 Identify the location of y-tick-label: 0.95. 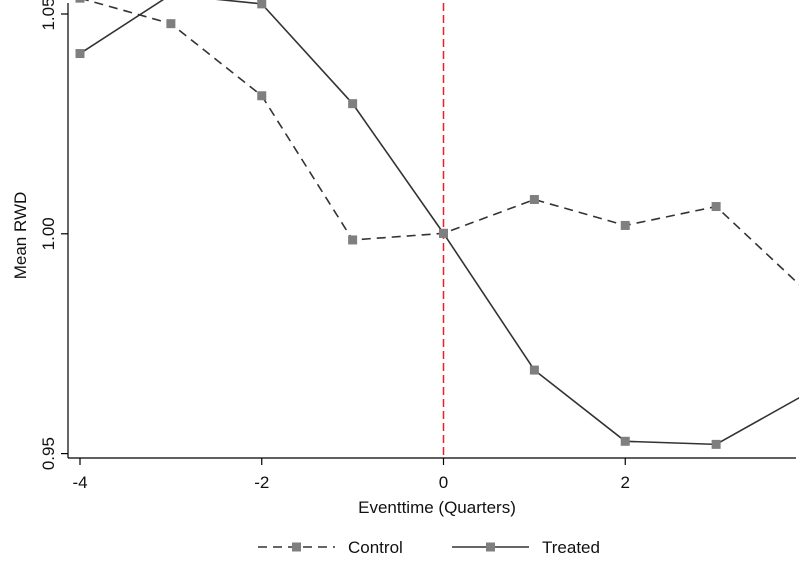
(48, 453).